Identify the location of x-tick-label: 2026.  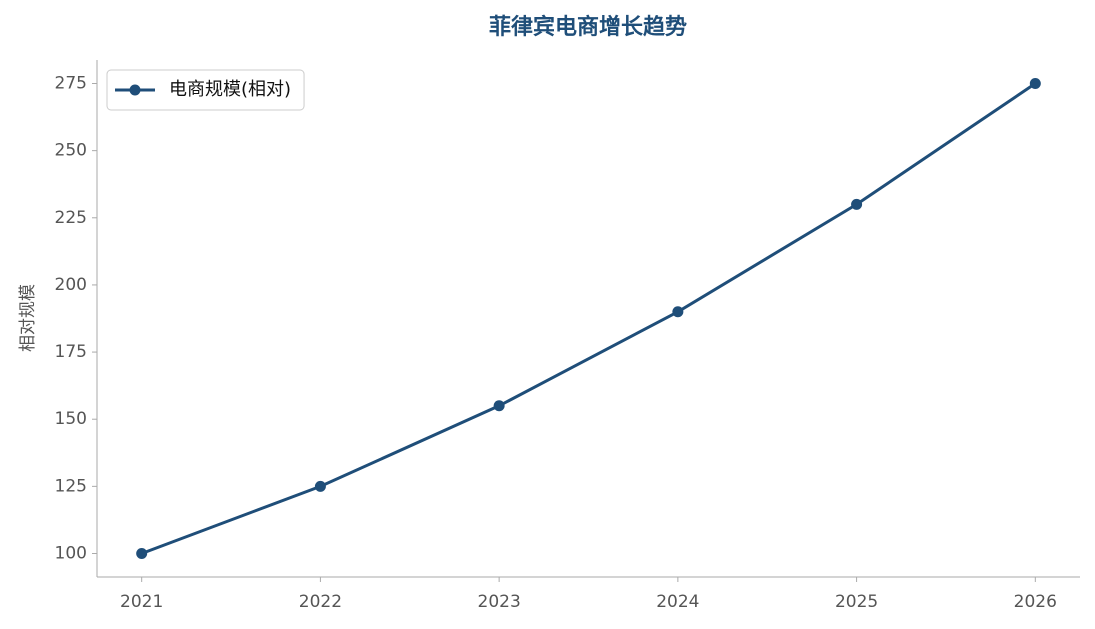
(1035, 602).